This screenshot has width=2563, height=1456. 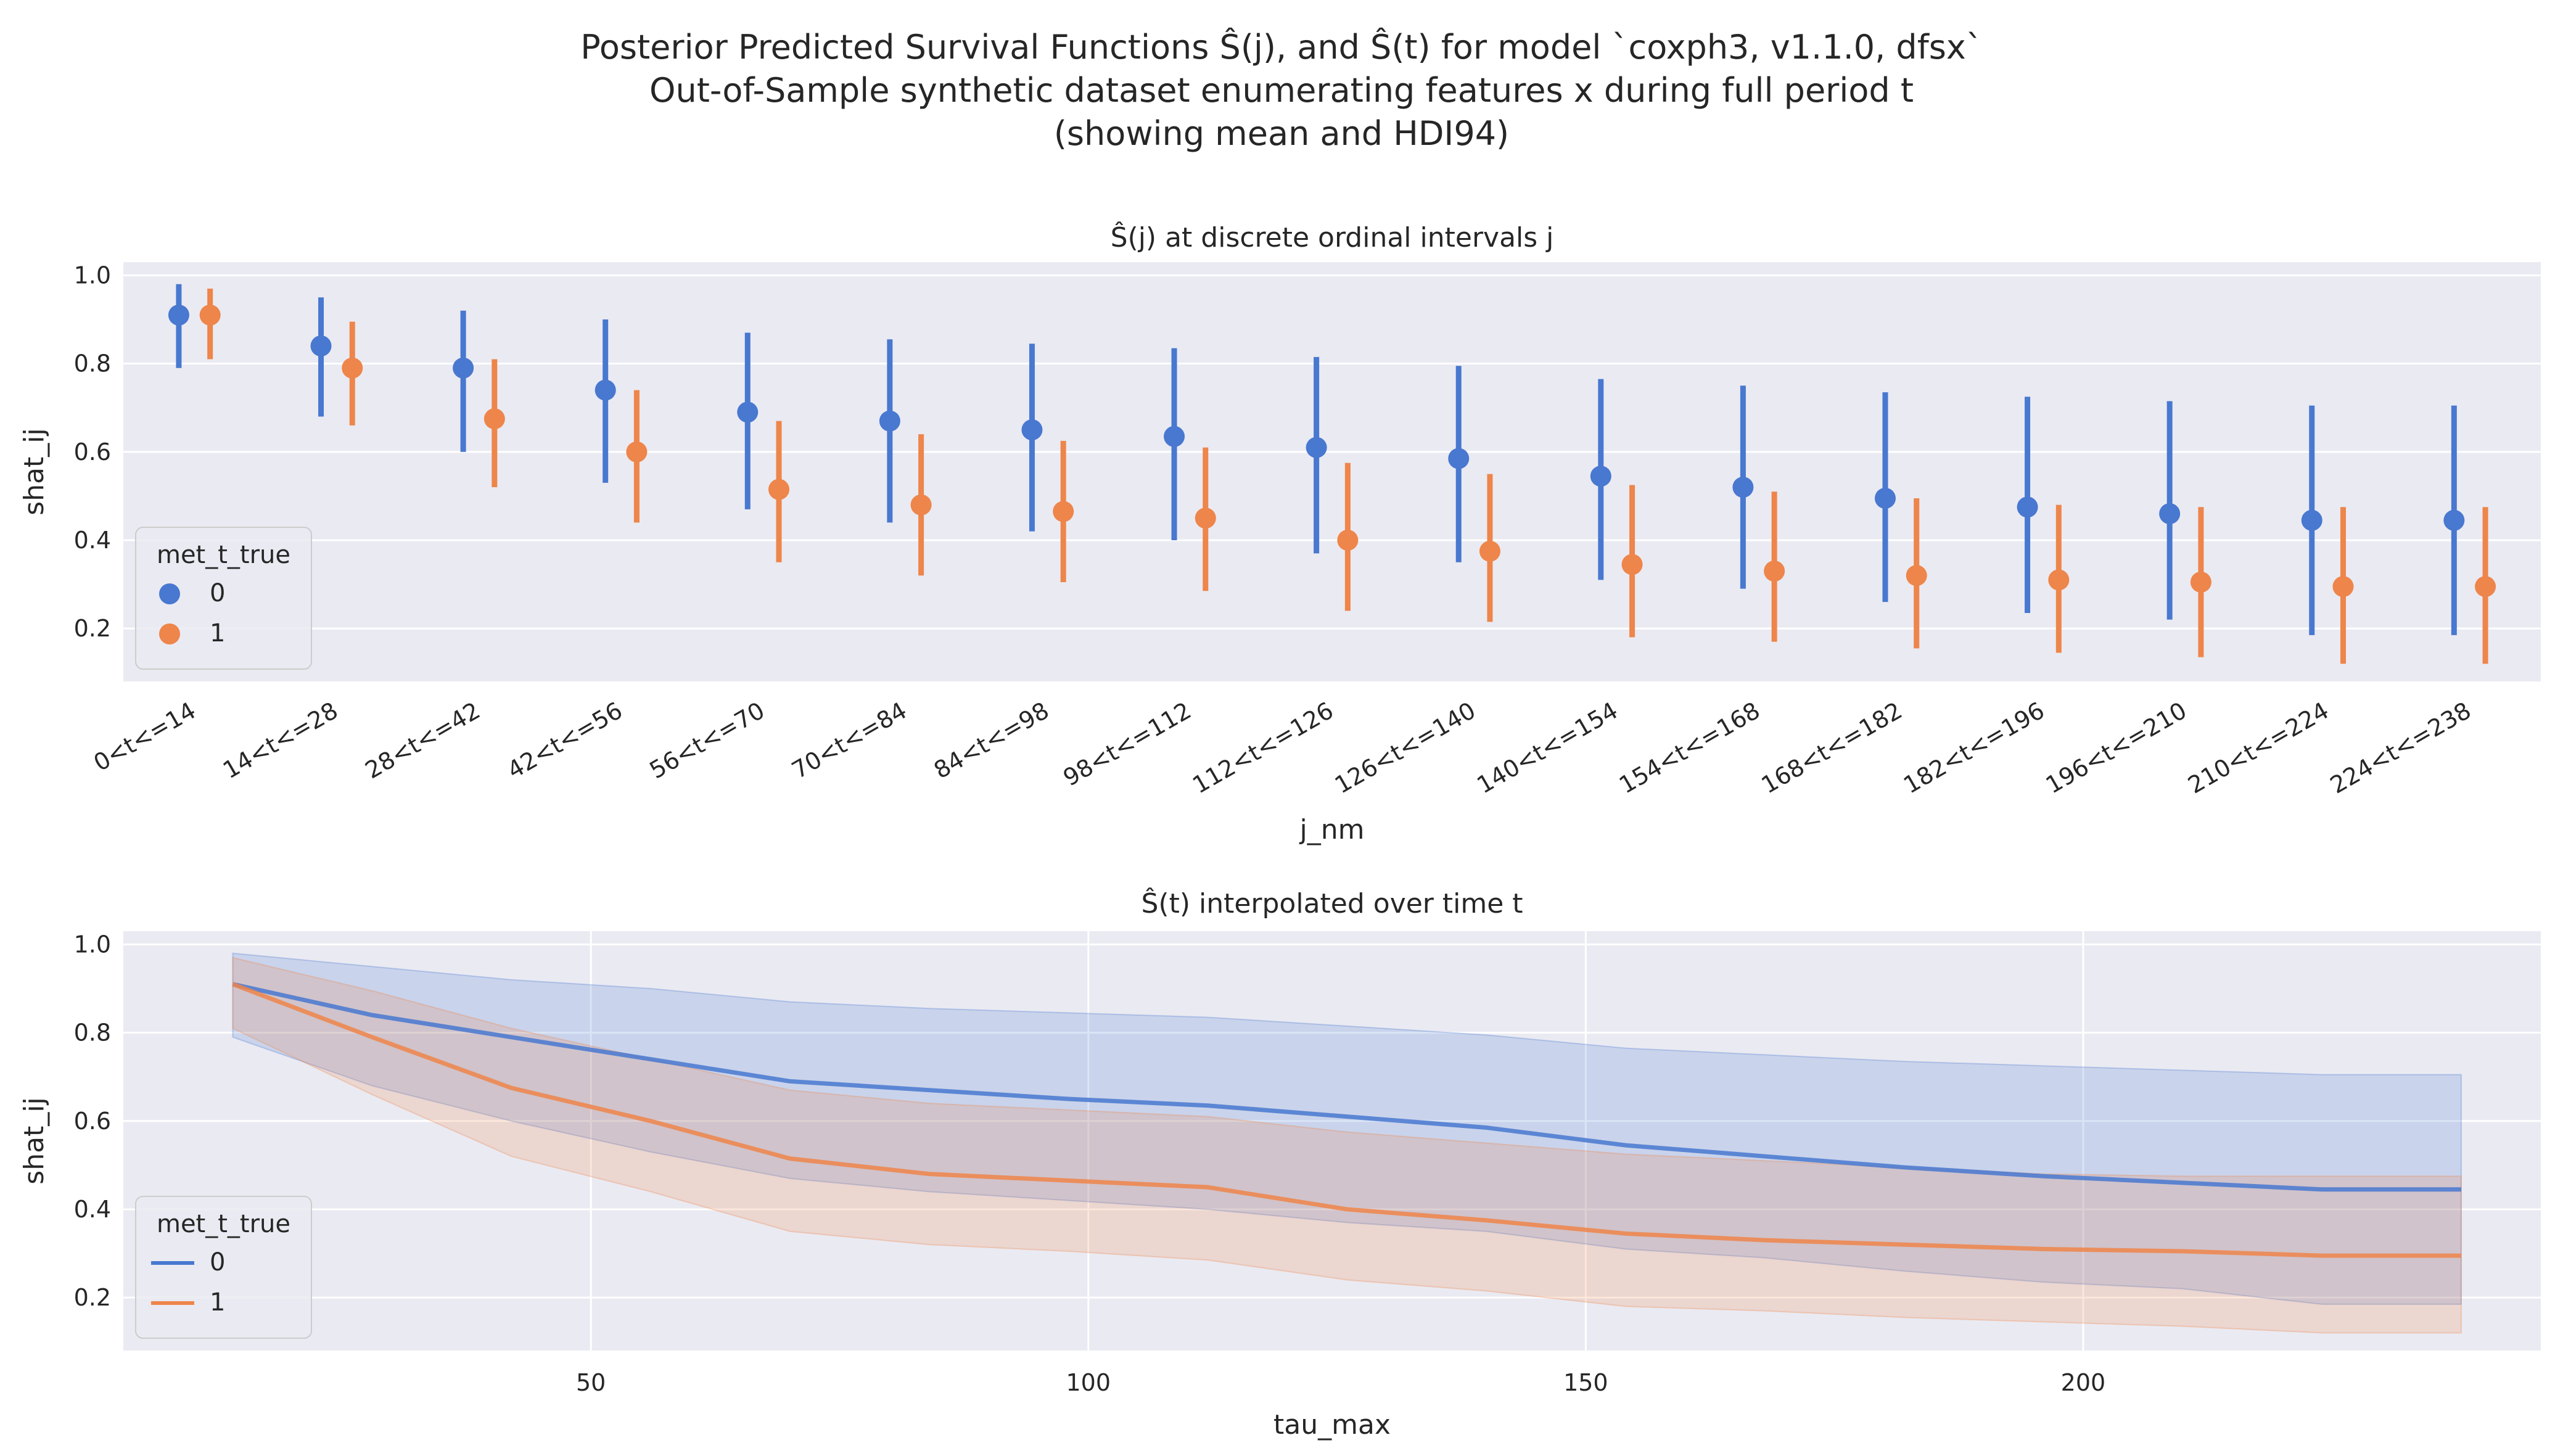 What do you see at coordinates (849, 740) in the screenshot?
I see `x-tick-label: 70<t<=84` at bounding box center [849, 740].